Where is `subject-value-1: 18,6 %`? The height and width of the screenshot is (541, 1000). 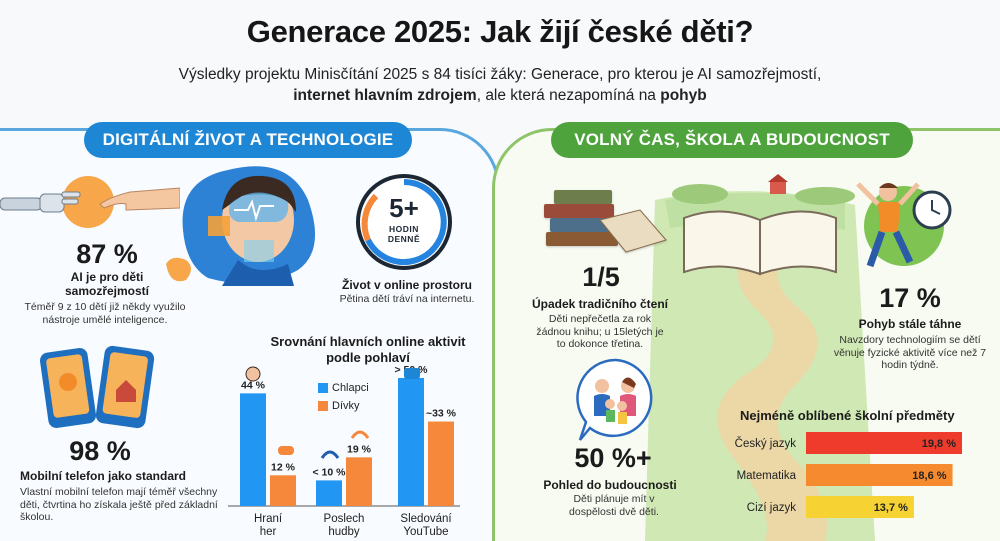
subject-value-1: 18,6 % is located at coordinates (929, 476).